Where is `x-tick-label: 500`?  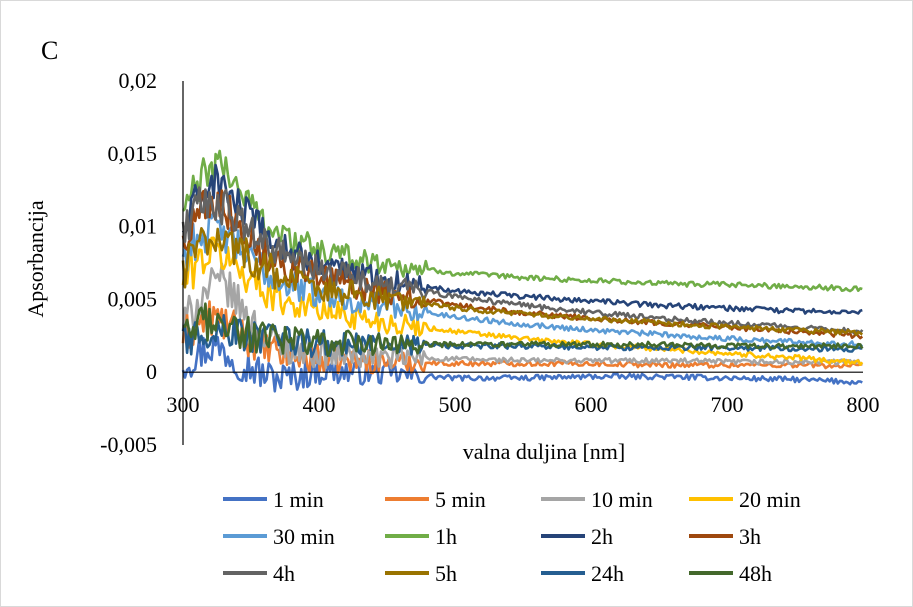
x-tick-label: 500 is located at coordinates (455, 404).